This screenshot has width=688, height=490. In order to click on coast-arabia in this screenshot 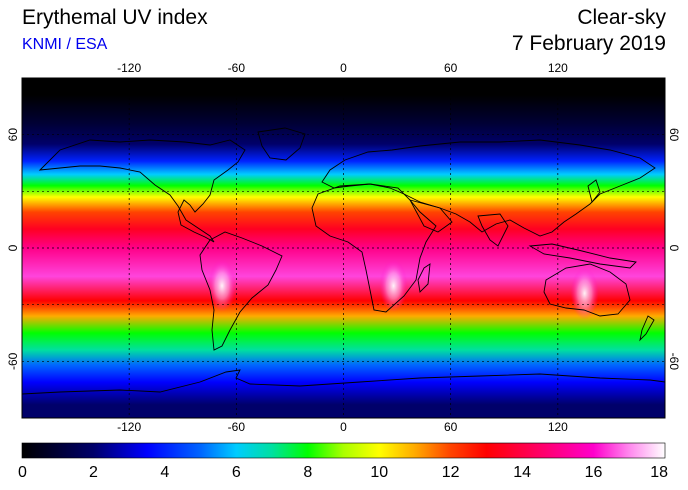, I will do `click(431, 216)`.